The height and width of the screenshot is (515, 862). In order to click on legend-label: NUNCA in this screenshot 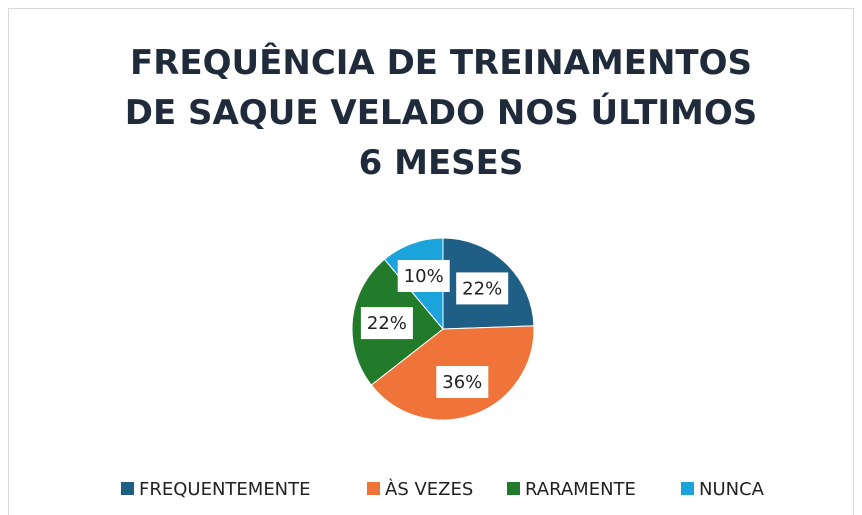, I will do `click(732, 489)`.